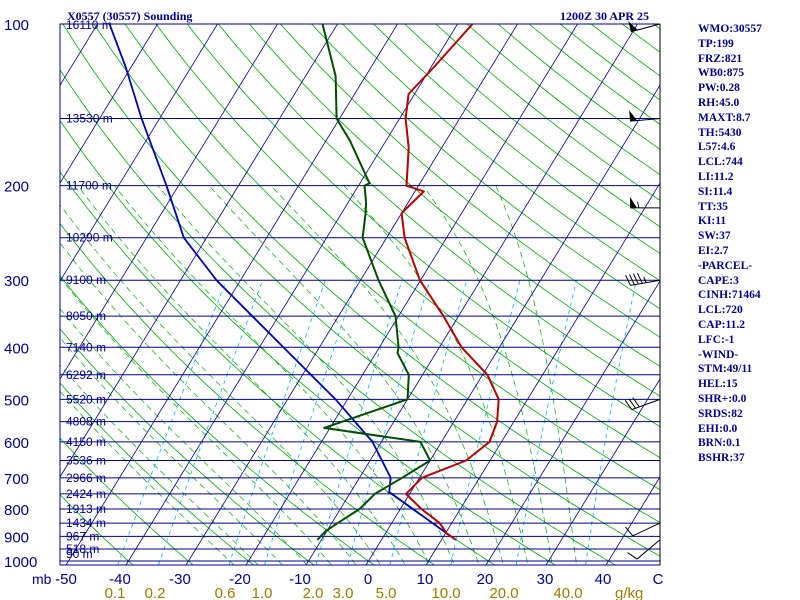 This screenshot has height=600, width=800. Describe the element at coordinates (714, 236) in the screenshot. I see `index-line: SW:37` at that location.